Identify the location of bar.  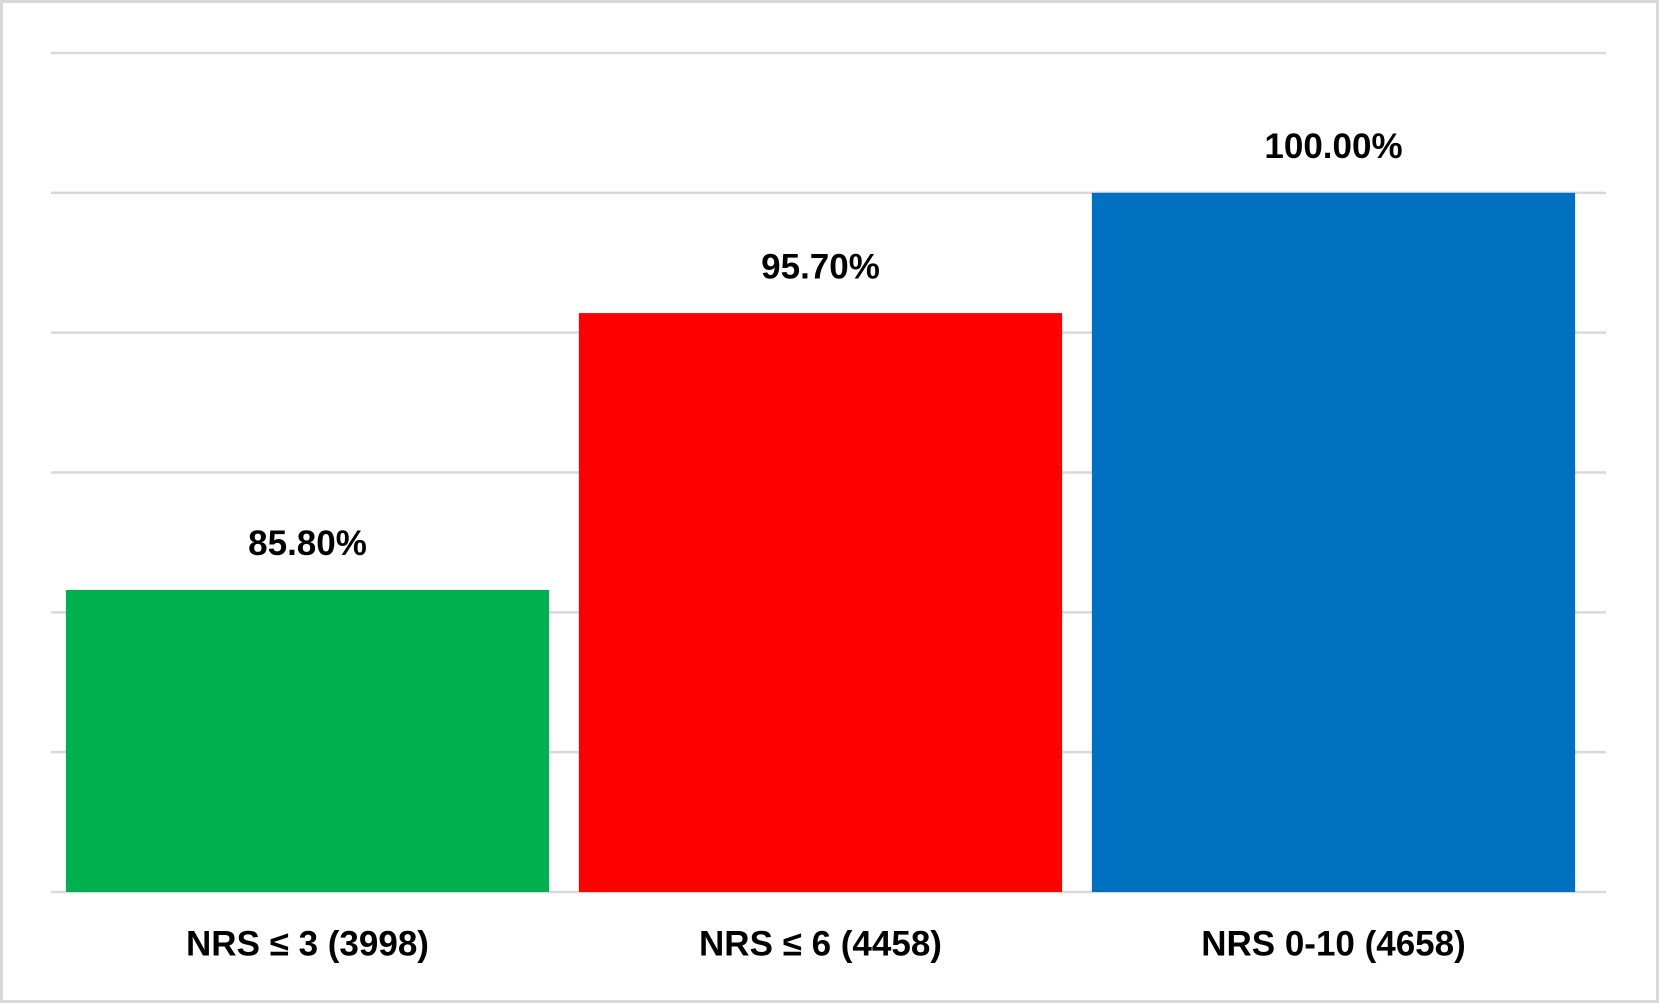
(307, 740).